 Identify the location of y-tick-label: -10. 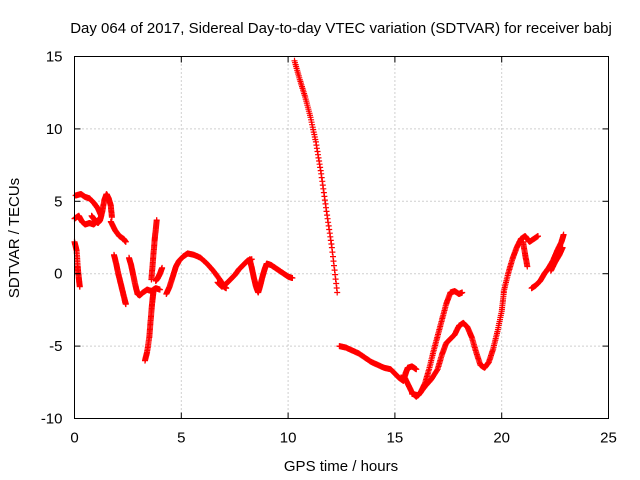
(52, 419).